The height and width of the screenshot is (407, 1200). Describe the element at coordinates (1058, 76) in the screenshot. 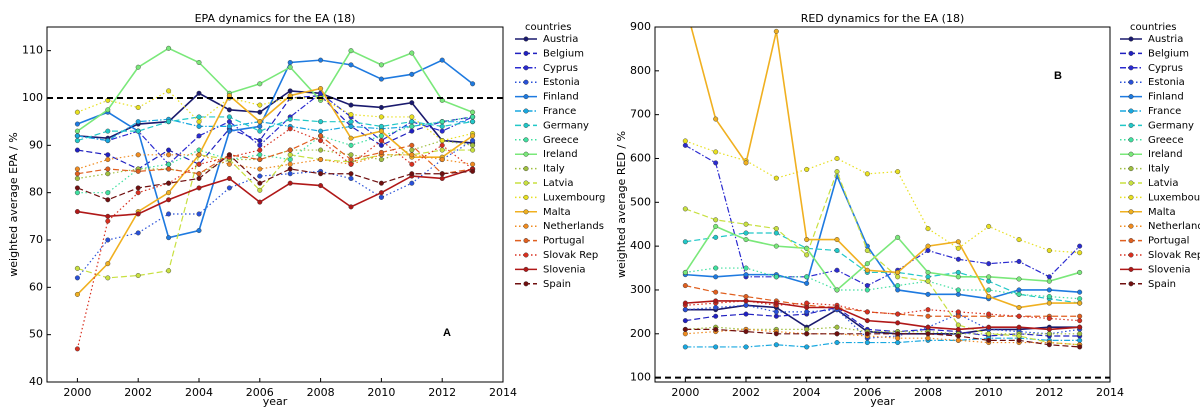

I see `panel-label: B` at that location.